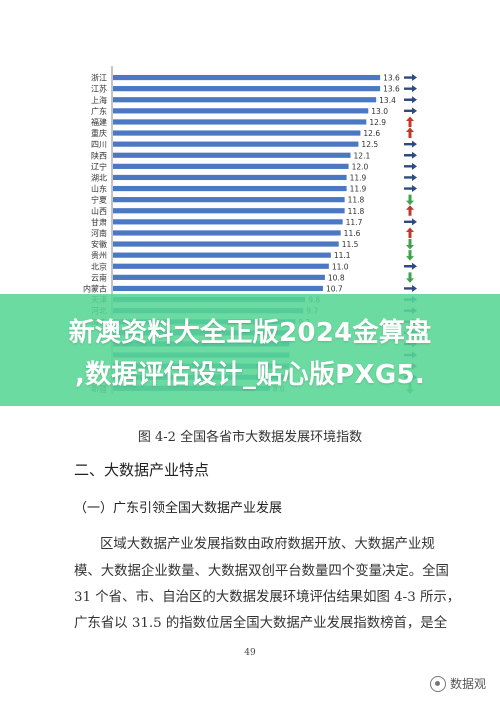  I want to click on wechat-icon, so click(437, 683).